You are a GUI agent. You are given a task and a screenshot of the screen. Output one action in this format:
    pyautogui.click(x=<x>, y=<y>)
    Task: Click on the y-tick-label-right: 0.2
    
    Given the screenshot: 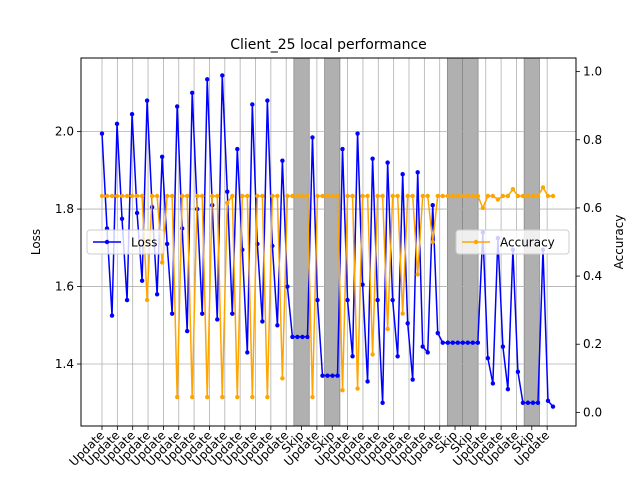 What is the action you would take?
    pyautogui.click(x=592, y=344)
    